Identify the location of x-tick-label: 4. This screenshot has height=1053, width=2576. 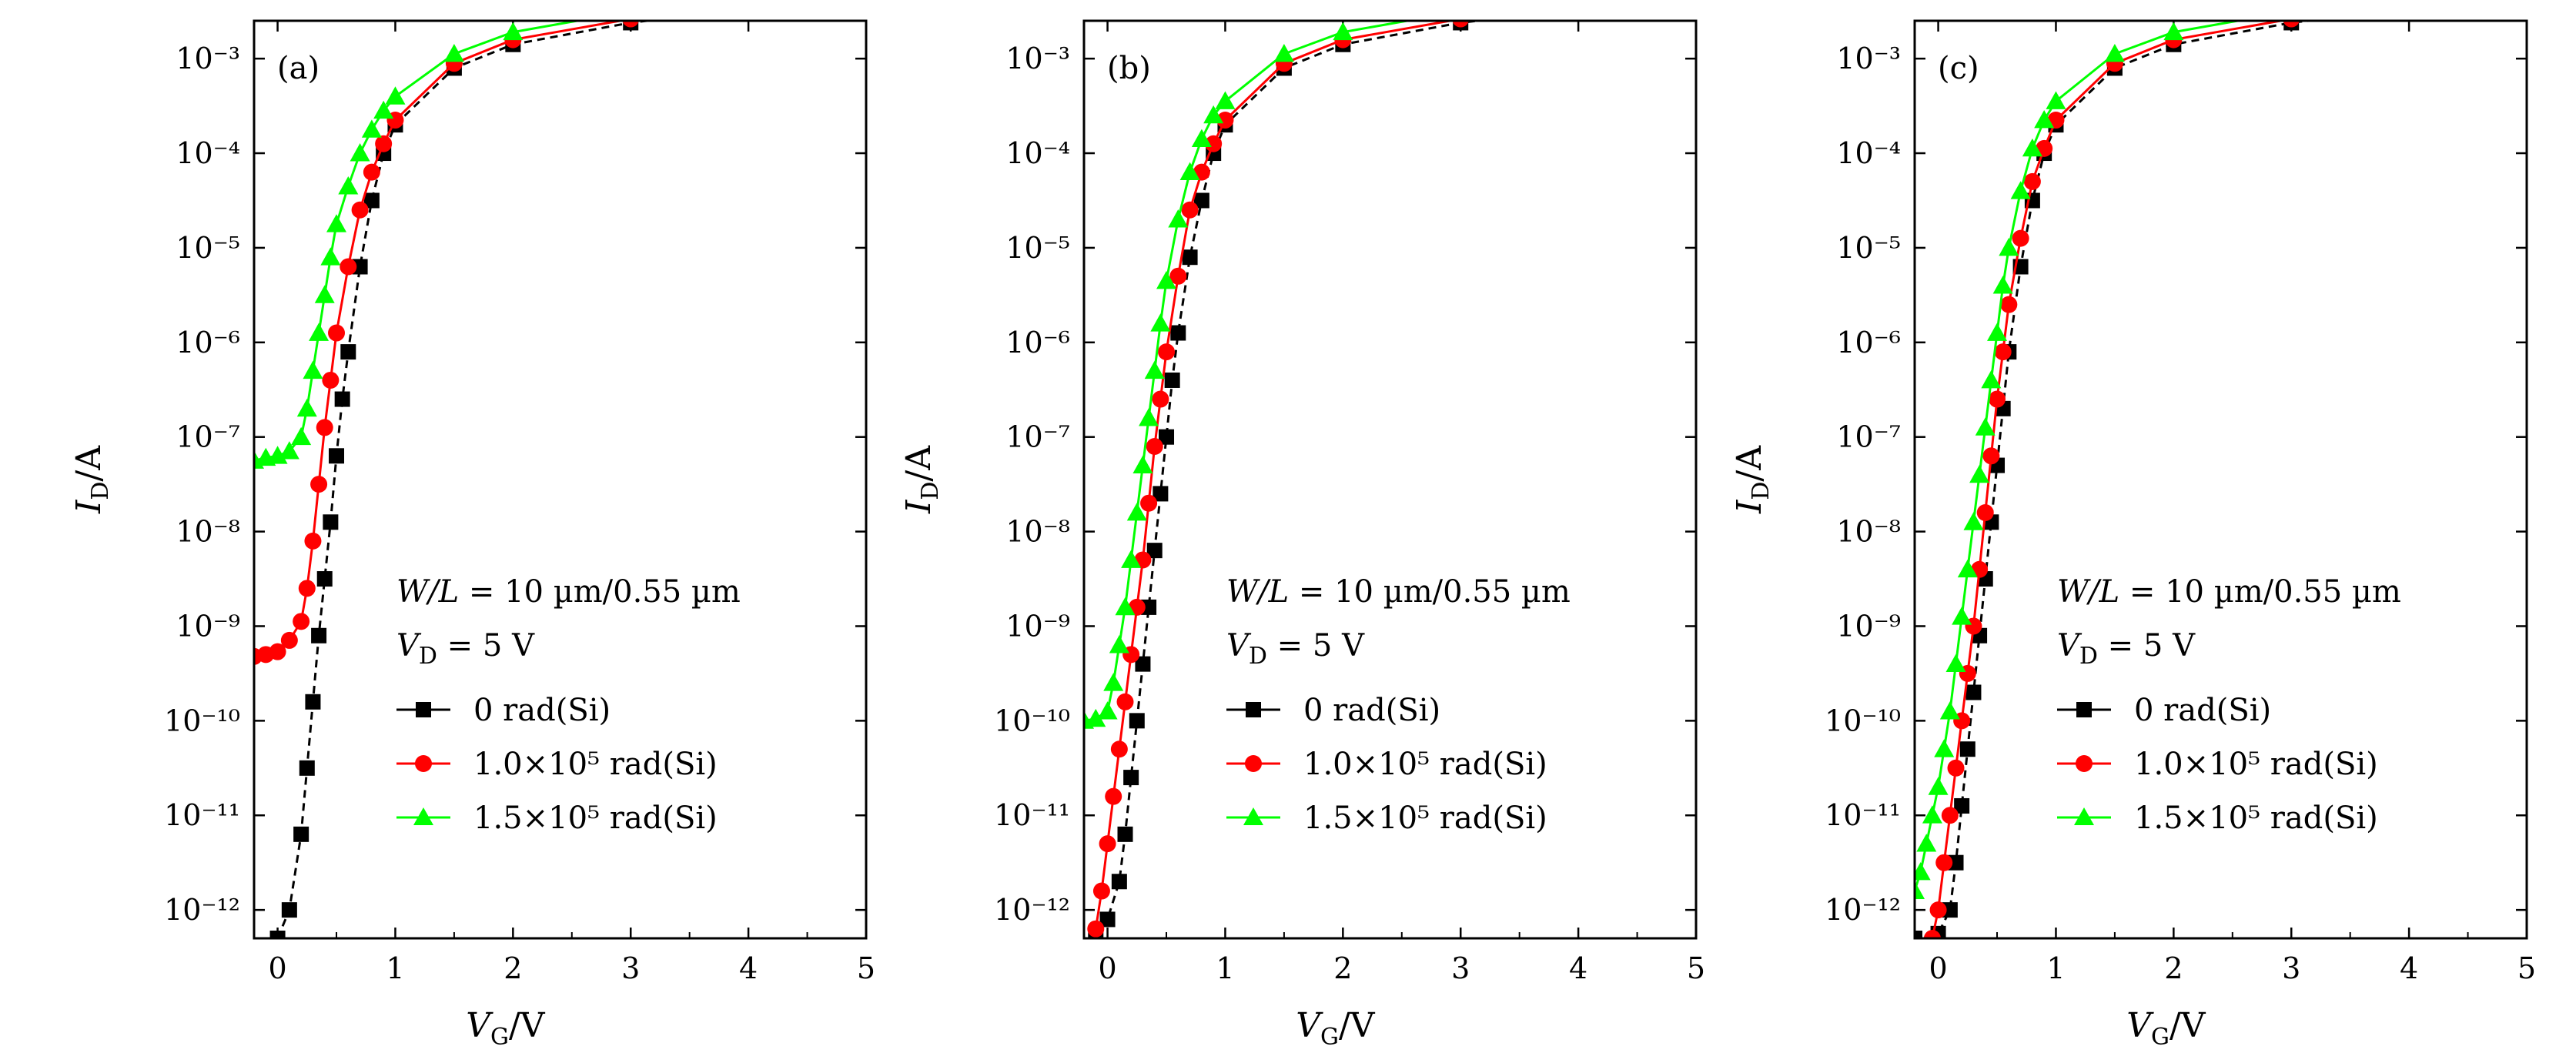
(2409, 968).